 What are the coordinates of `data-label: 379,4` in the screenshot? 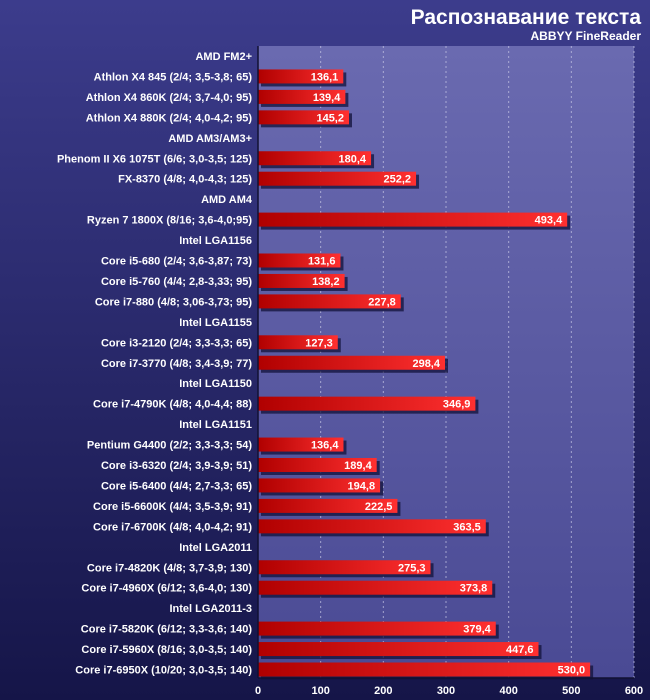 It's located at (477, 630).